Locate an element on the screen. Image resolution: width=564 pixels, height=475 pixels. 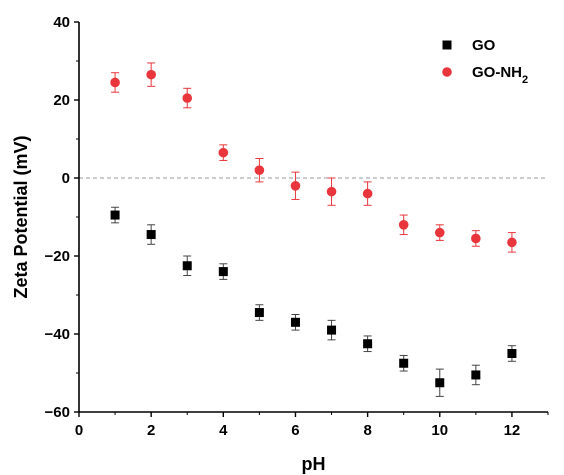
y-tick-label: −60 is located at coordinates (57, 412).